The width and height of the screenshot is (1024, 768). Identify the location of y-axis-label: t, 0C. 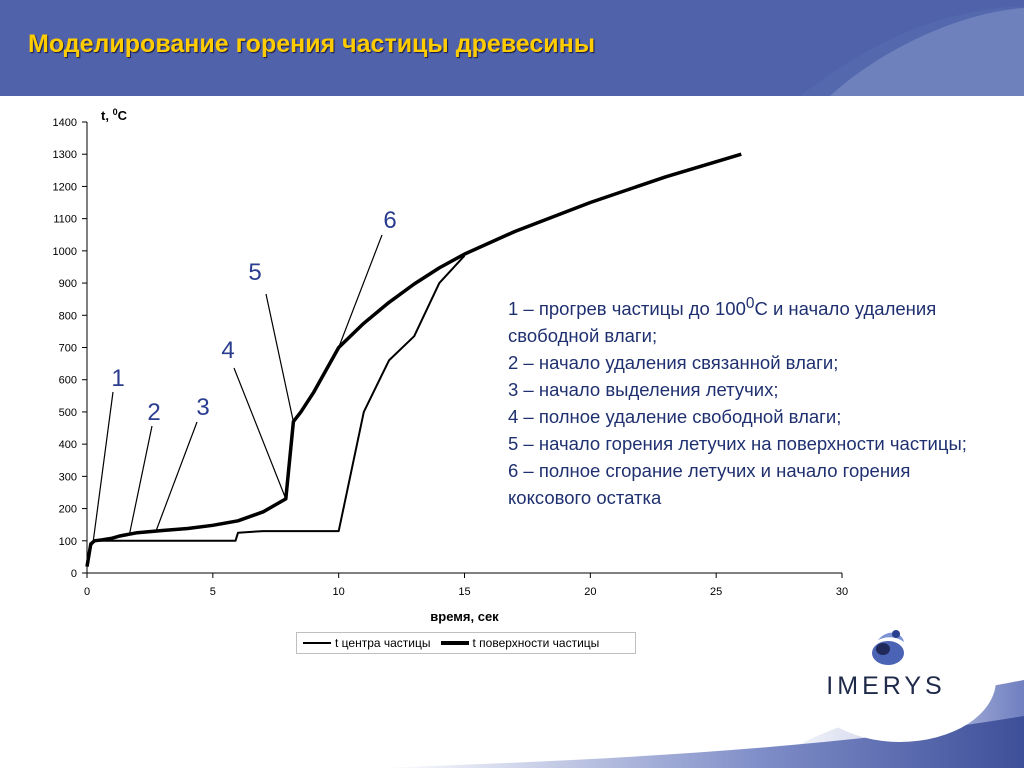
(114, 115).